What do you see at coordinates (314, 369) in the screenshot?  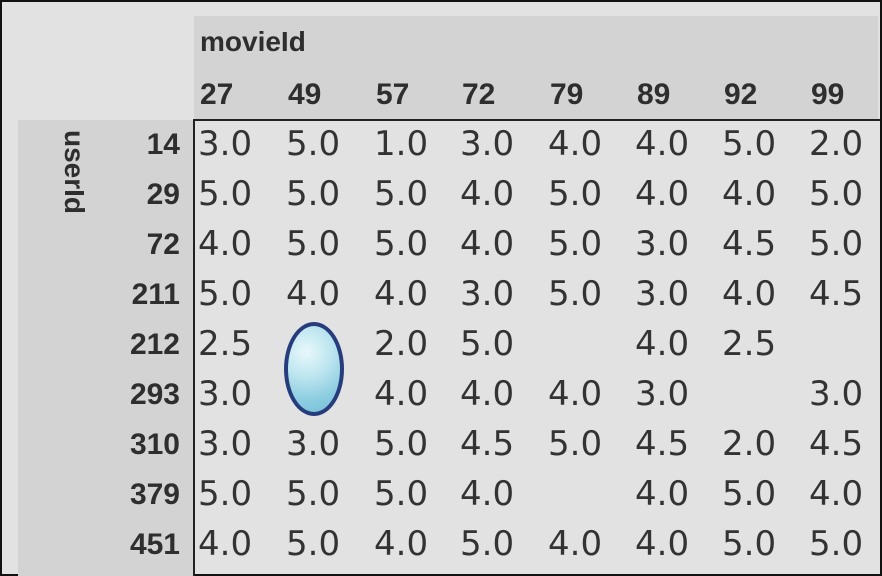 I see `redaction-marker` at bounding box center [314, 369].